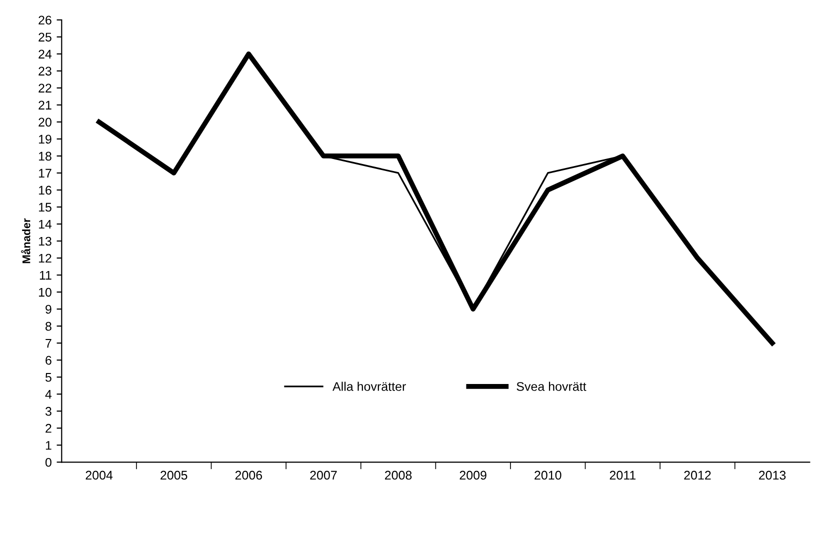  I want to click on y-tick-label: 11, so click(46, 275).